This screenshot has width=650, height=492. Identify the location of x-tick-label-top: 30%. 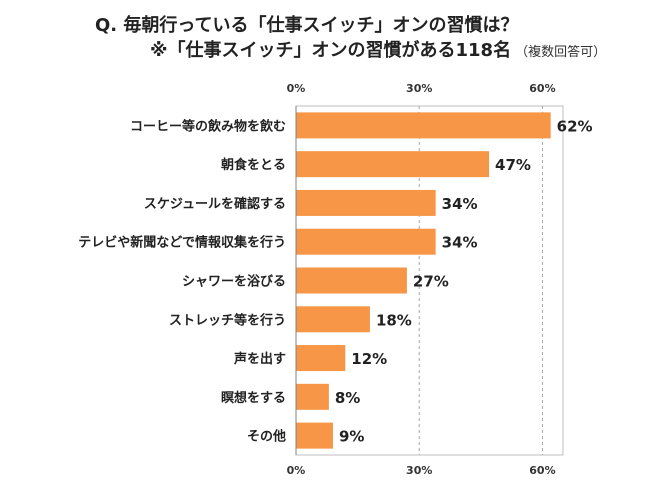
(419, 88).